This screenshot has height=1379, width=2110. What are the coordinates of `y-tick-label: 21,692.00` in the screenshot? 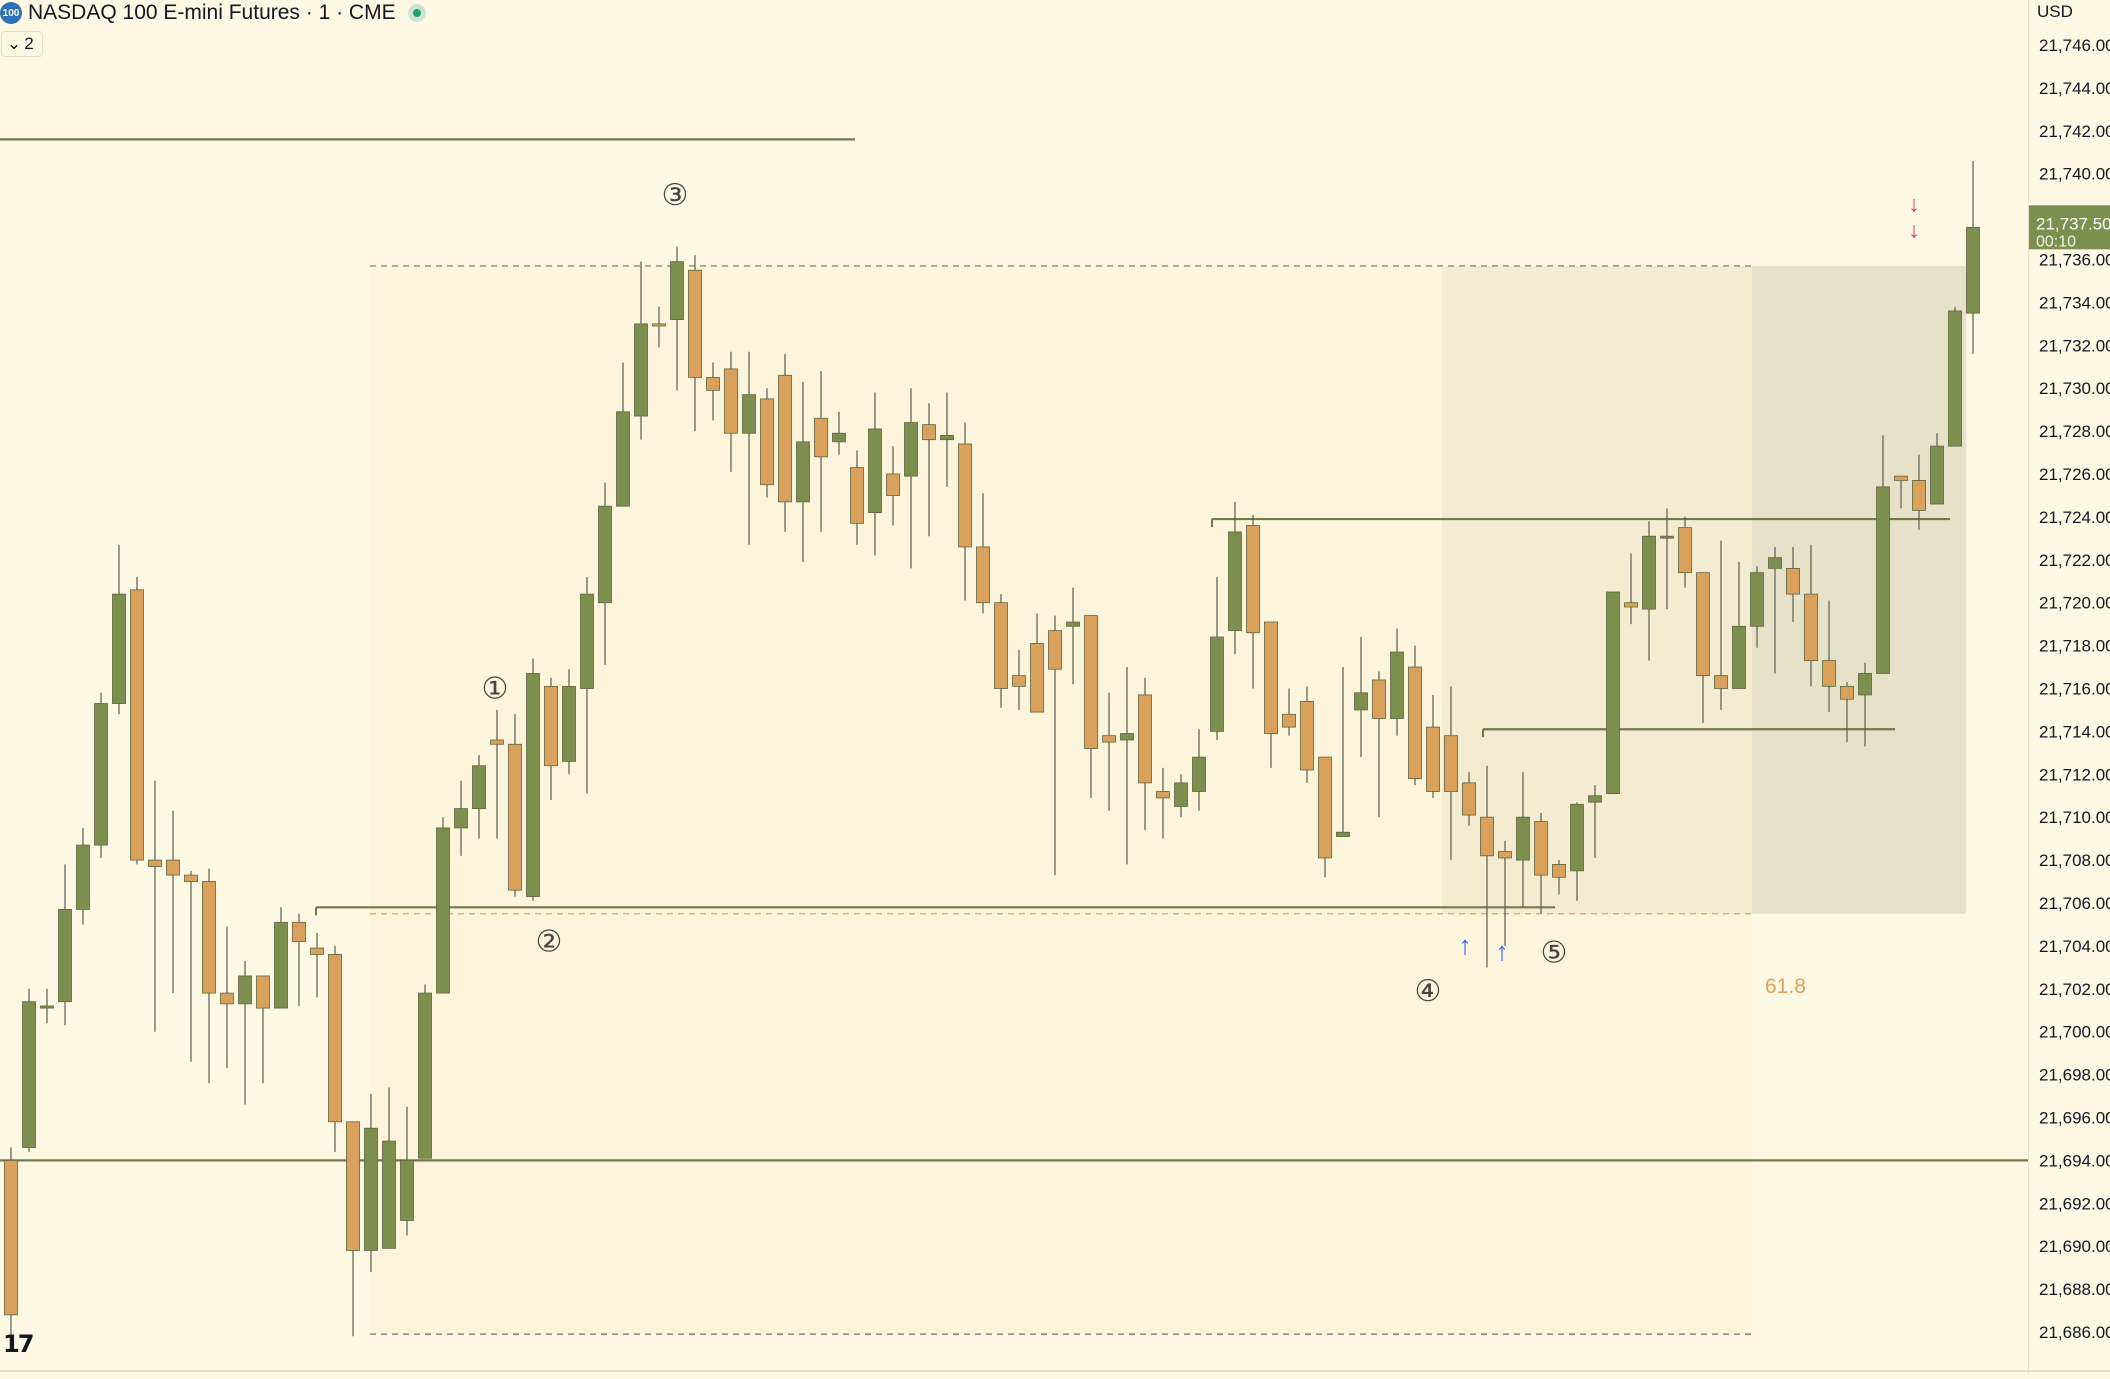 It's located at (2074, 1203).